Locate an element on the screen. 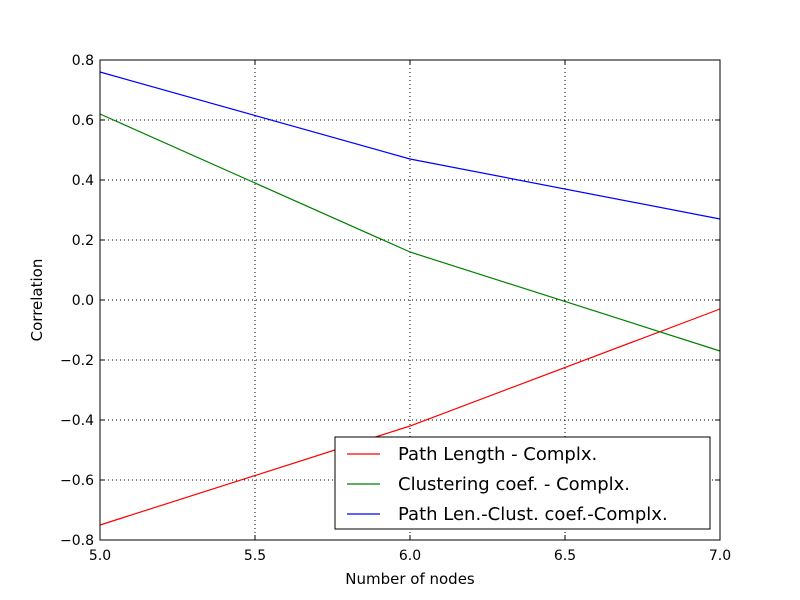  x-tick-label: 5.0 is located at coordinates (100, 556).